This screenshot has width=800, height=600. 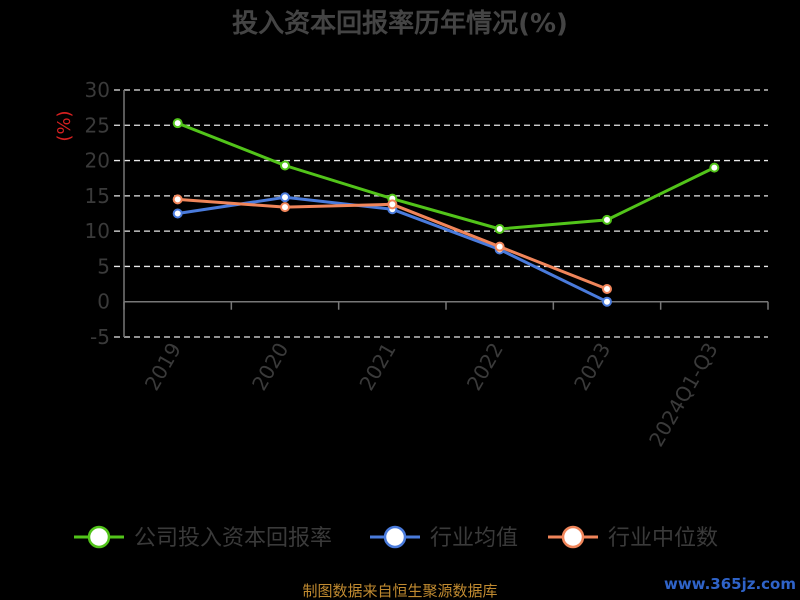 What do you see at coordinates (400, 23) in the screenshot?
I see `chart-title: 投入资本回报率历年情况(%)` at bounding box center [400, 23].